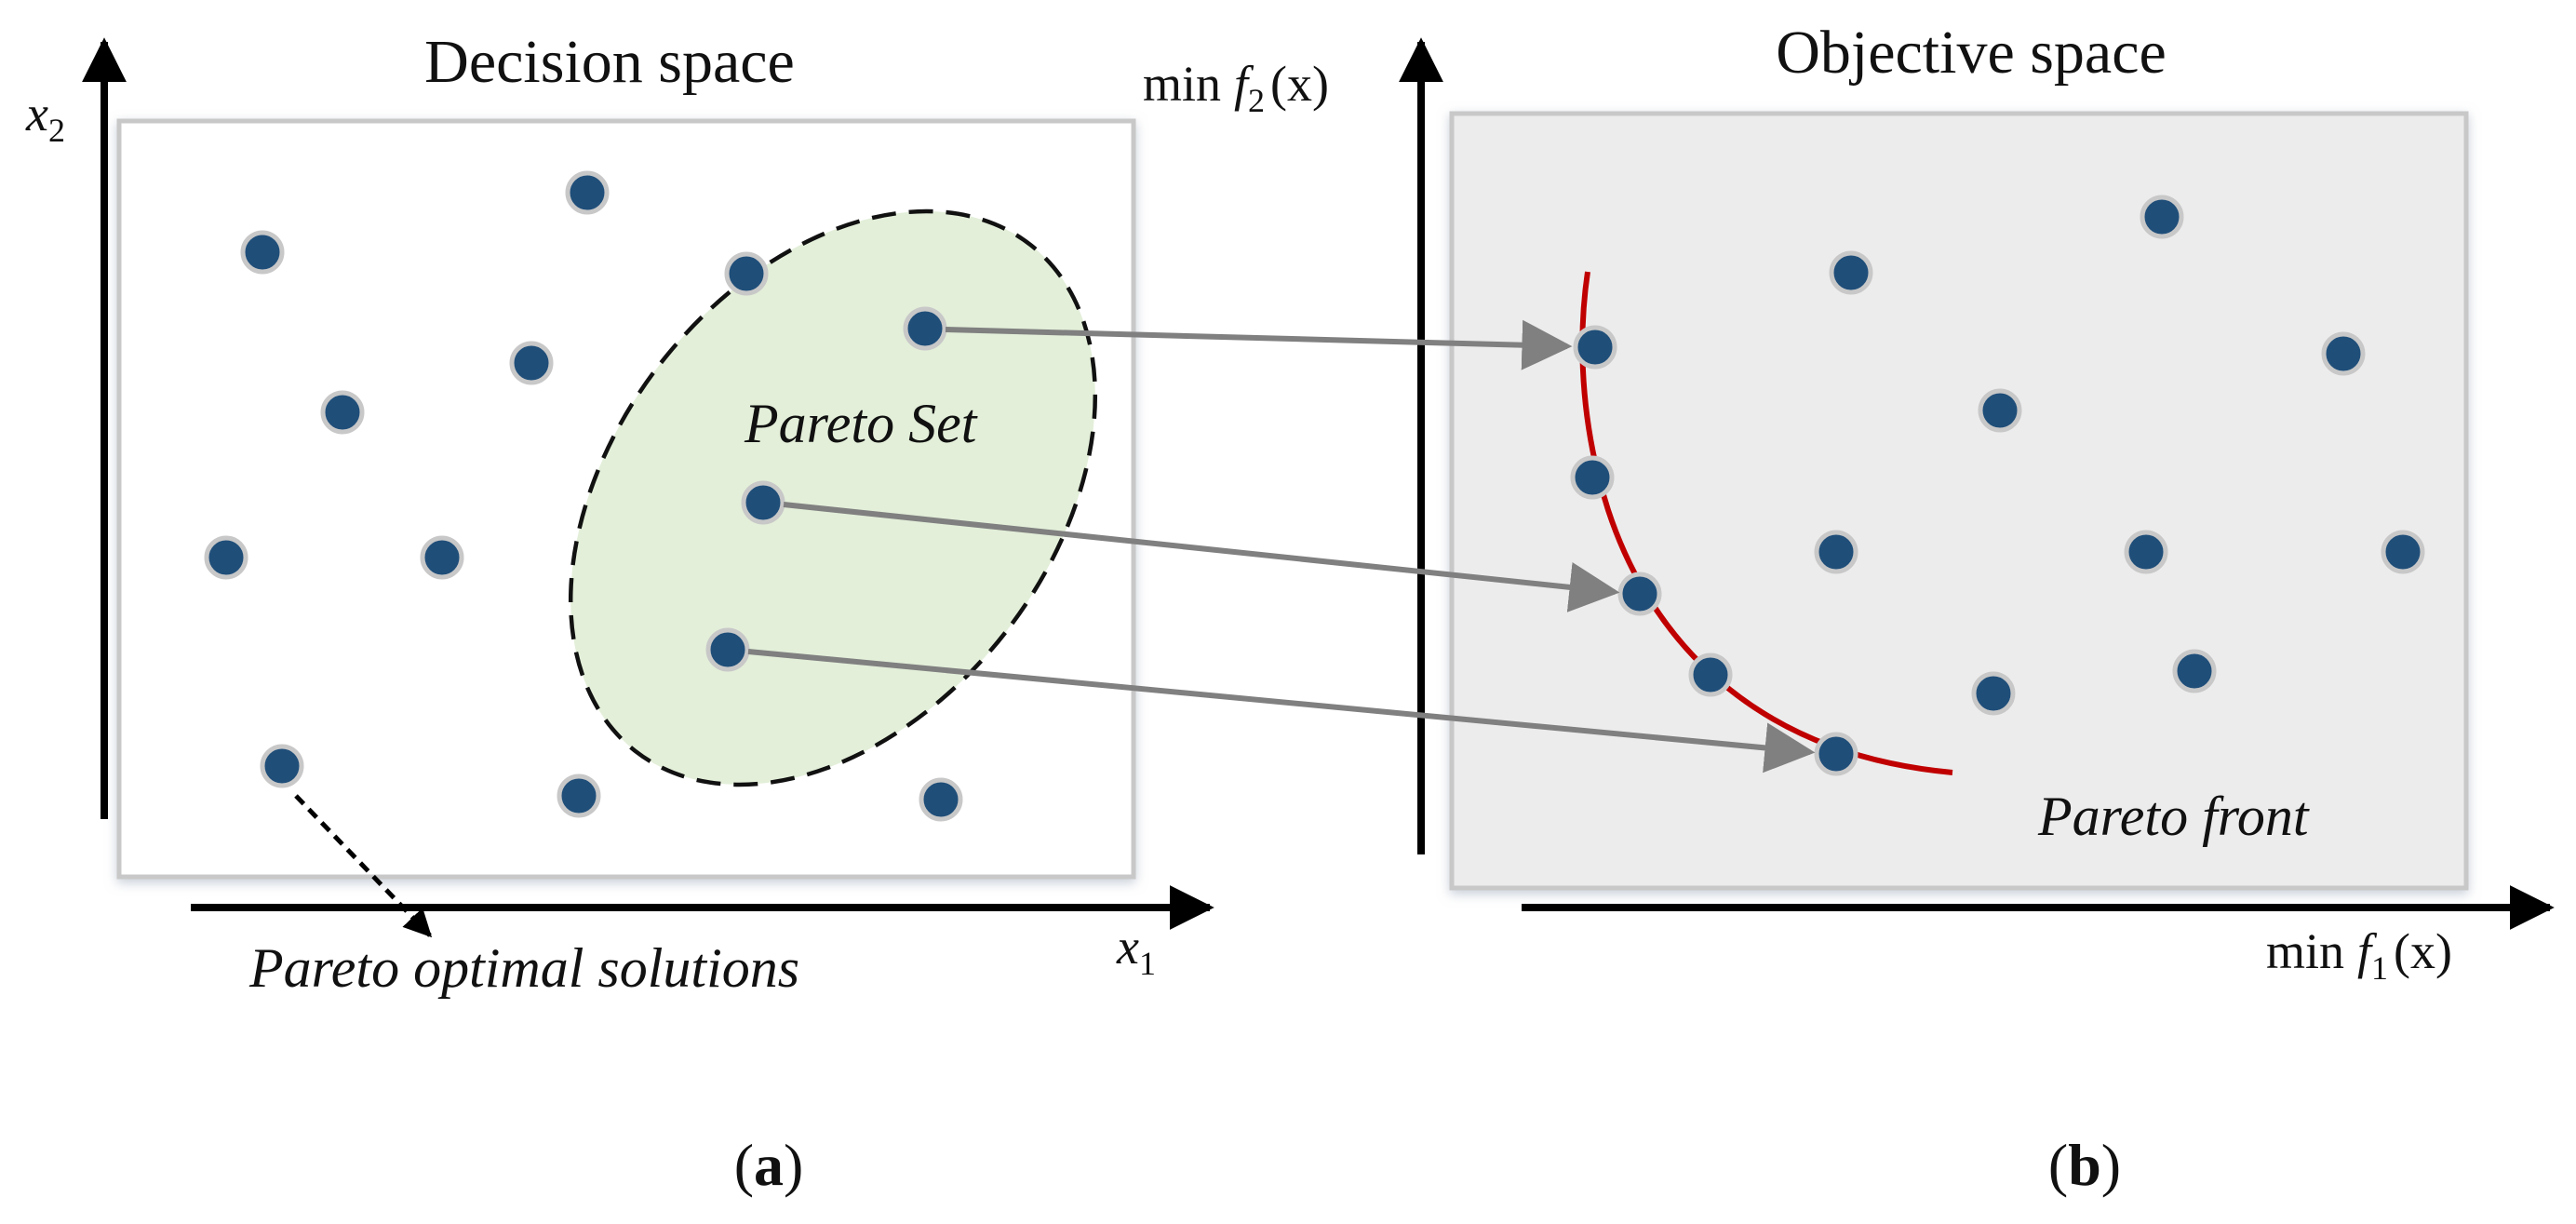 The image size is (2576, 1224). Describe the element at coordinates (861, 423) in the screenshot. I see `pareto-set-label: Pareto Set` at that location.